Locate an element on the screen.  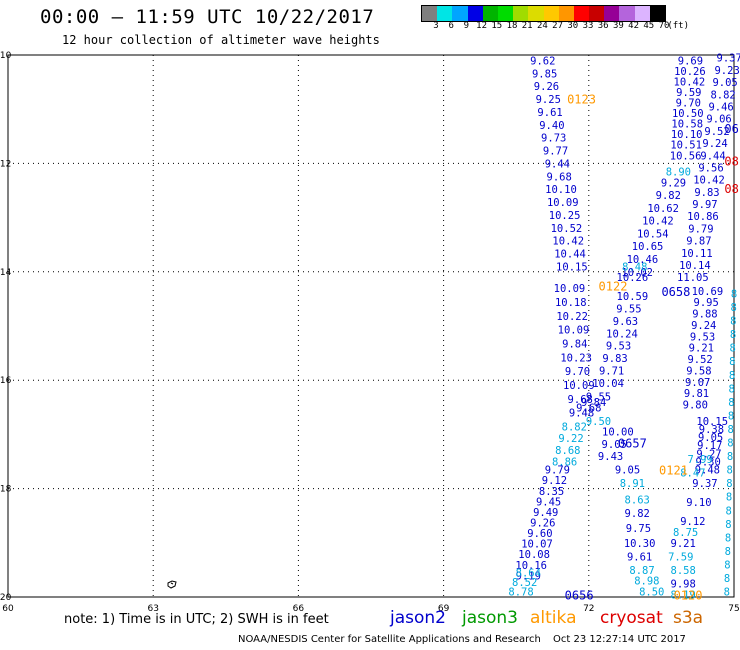
pass-label: 0658 is located at coordinates (675, 292).